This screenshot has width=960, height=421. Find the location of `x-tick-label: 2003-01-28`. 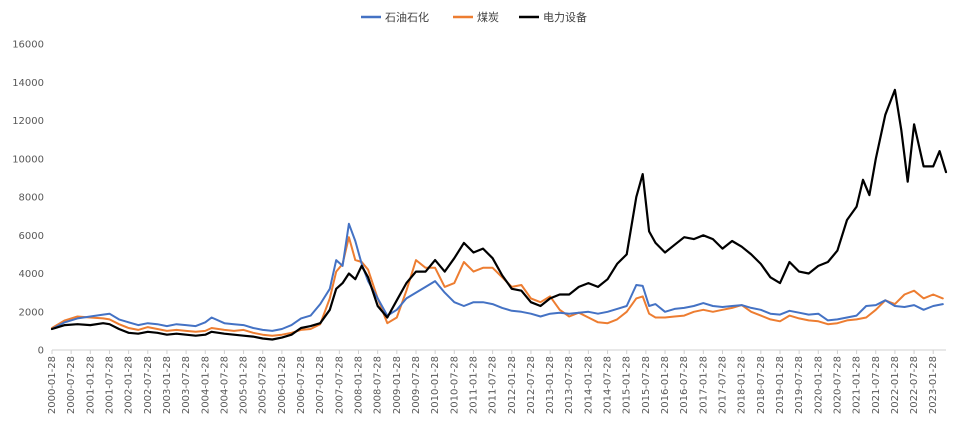

x-tick-label: 2003-01-28 is located at coordinates (167, 385).